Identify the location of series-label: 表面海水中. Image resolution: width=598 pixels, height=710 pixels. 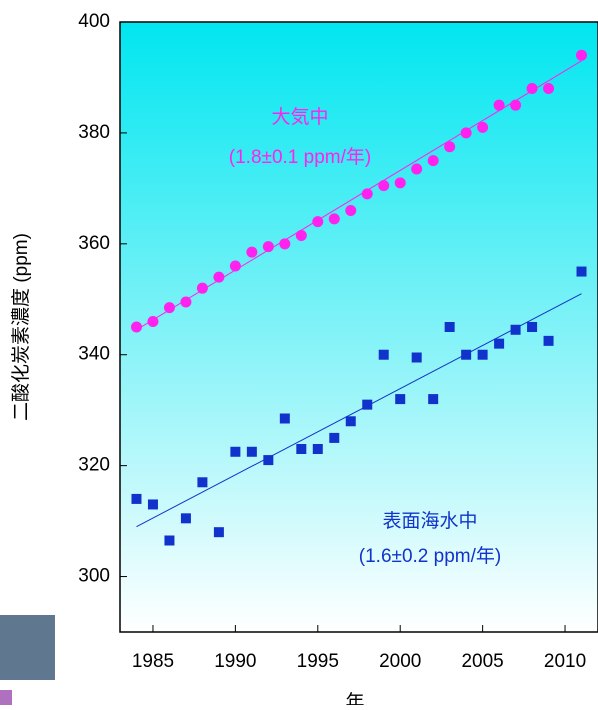
(429, 521).